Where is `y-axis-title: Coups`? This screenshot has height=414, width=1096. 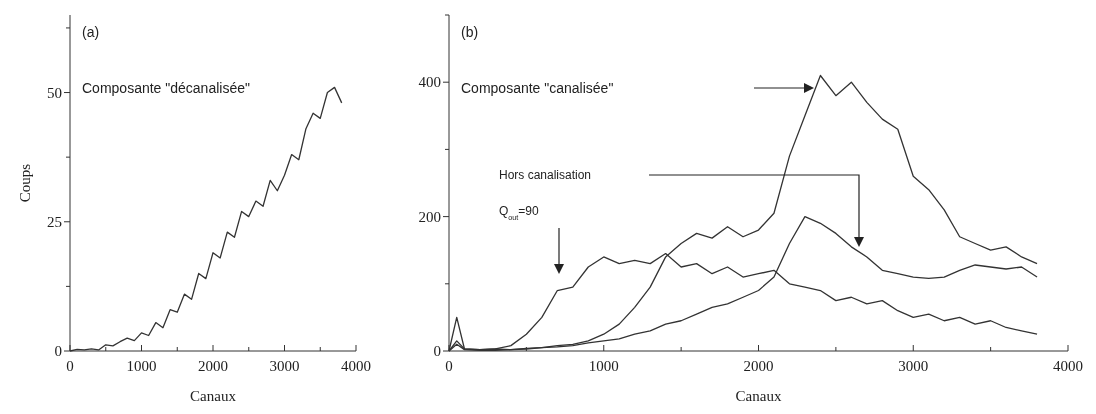
y-axis-title: Coups is located at coordinates (25, 183).